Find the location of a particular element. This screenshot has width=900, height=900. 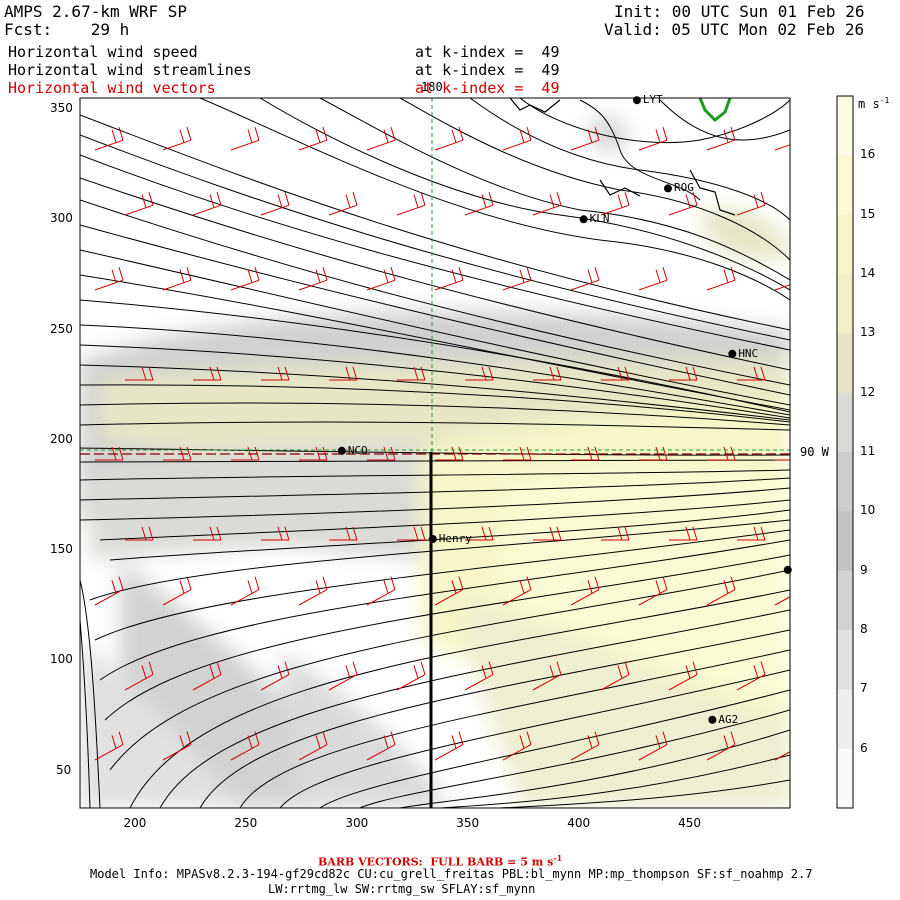

colorbar-label: 10 is located at coordinates (868, 510).